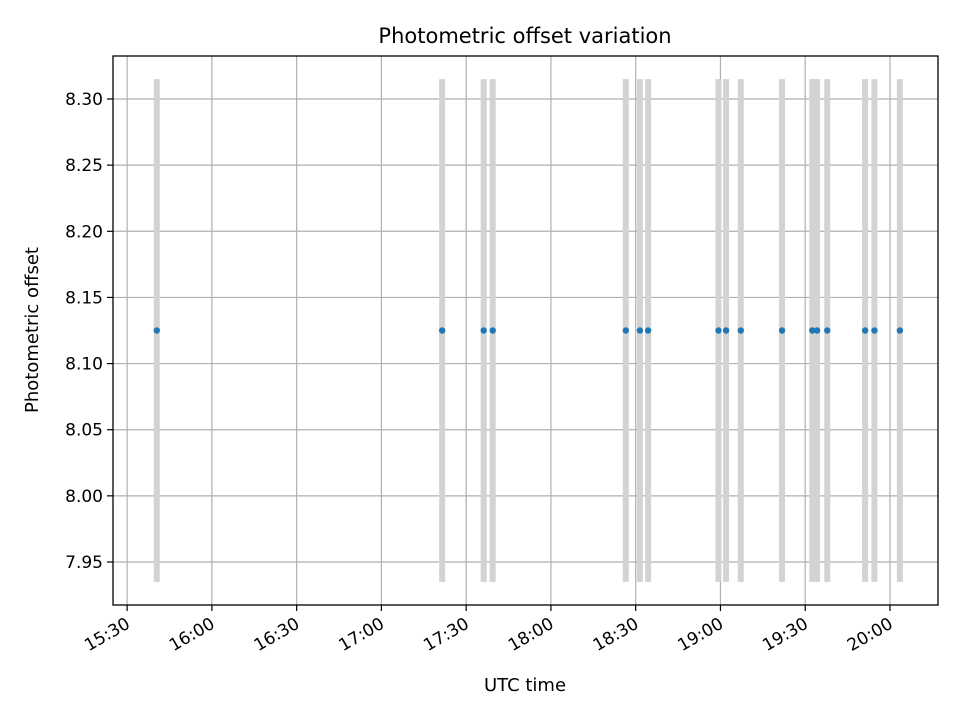 The image size is (960, 720). I want to click on y-tick-label: 7.95, so click(84, 563).